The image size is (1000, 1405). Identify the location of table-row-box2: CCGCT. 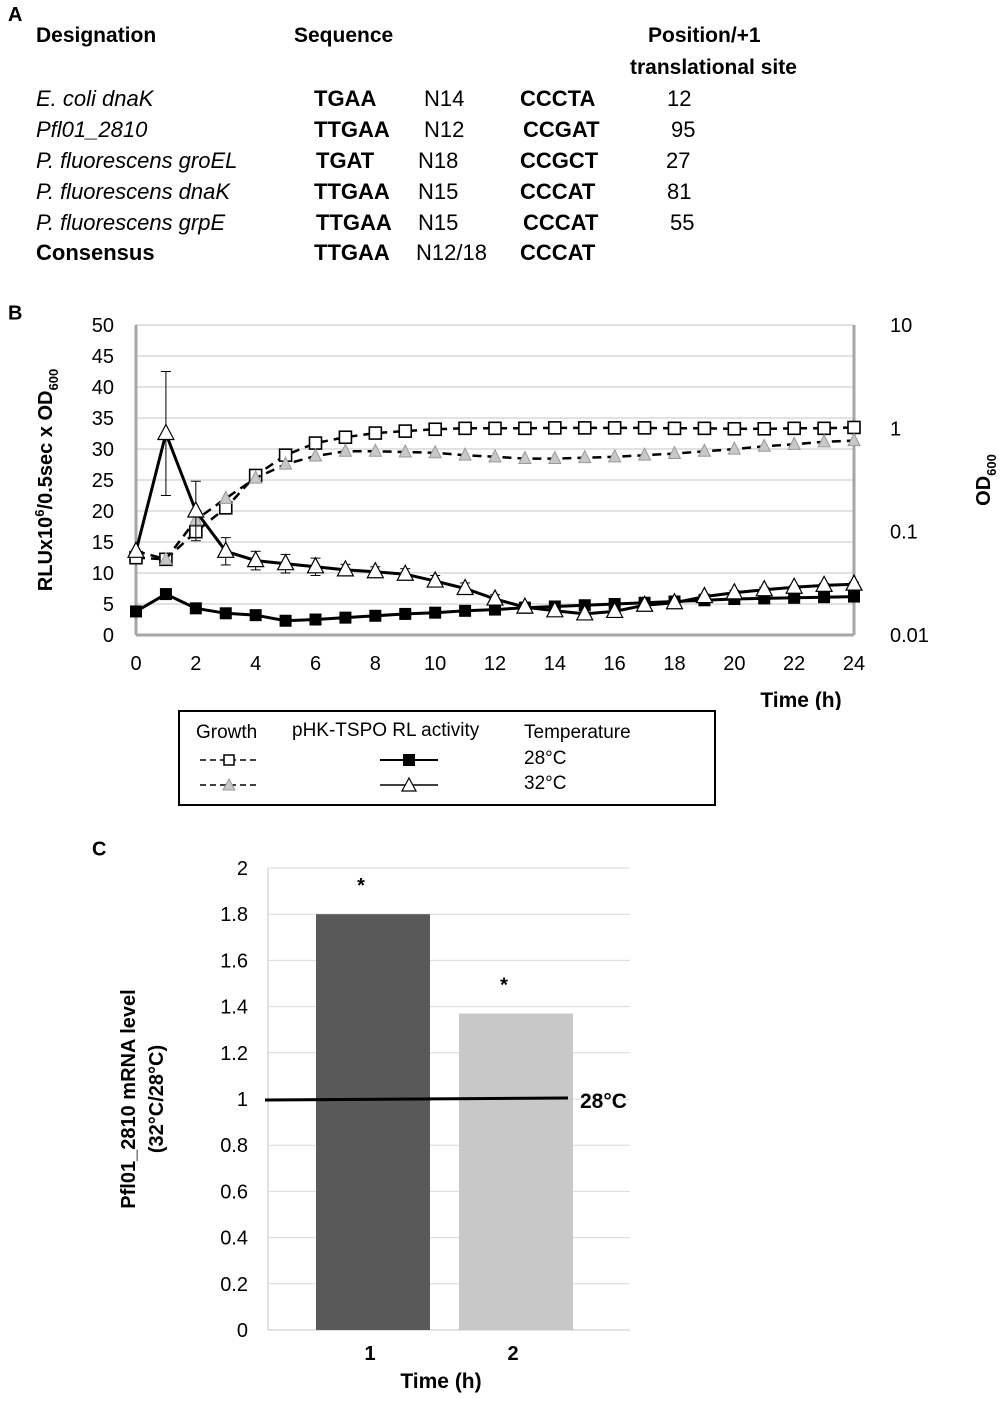
(559, 160).